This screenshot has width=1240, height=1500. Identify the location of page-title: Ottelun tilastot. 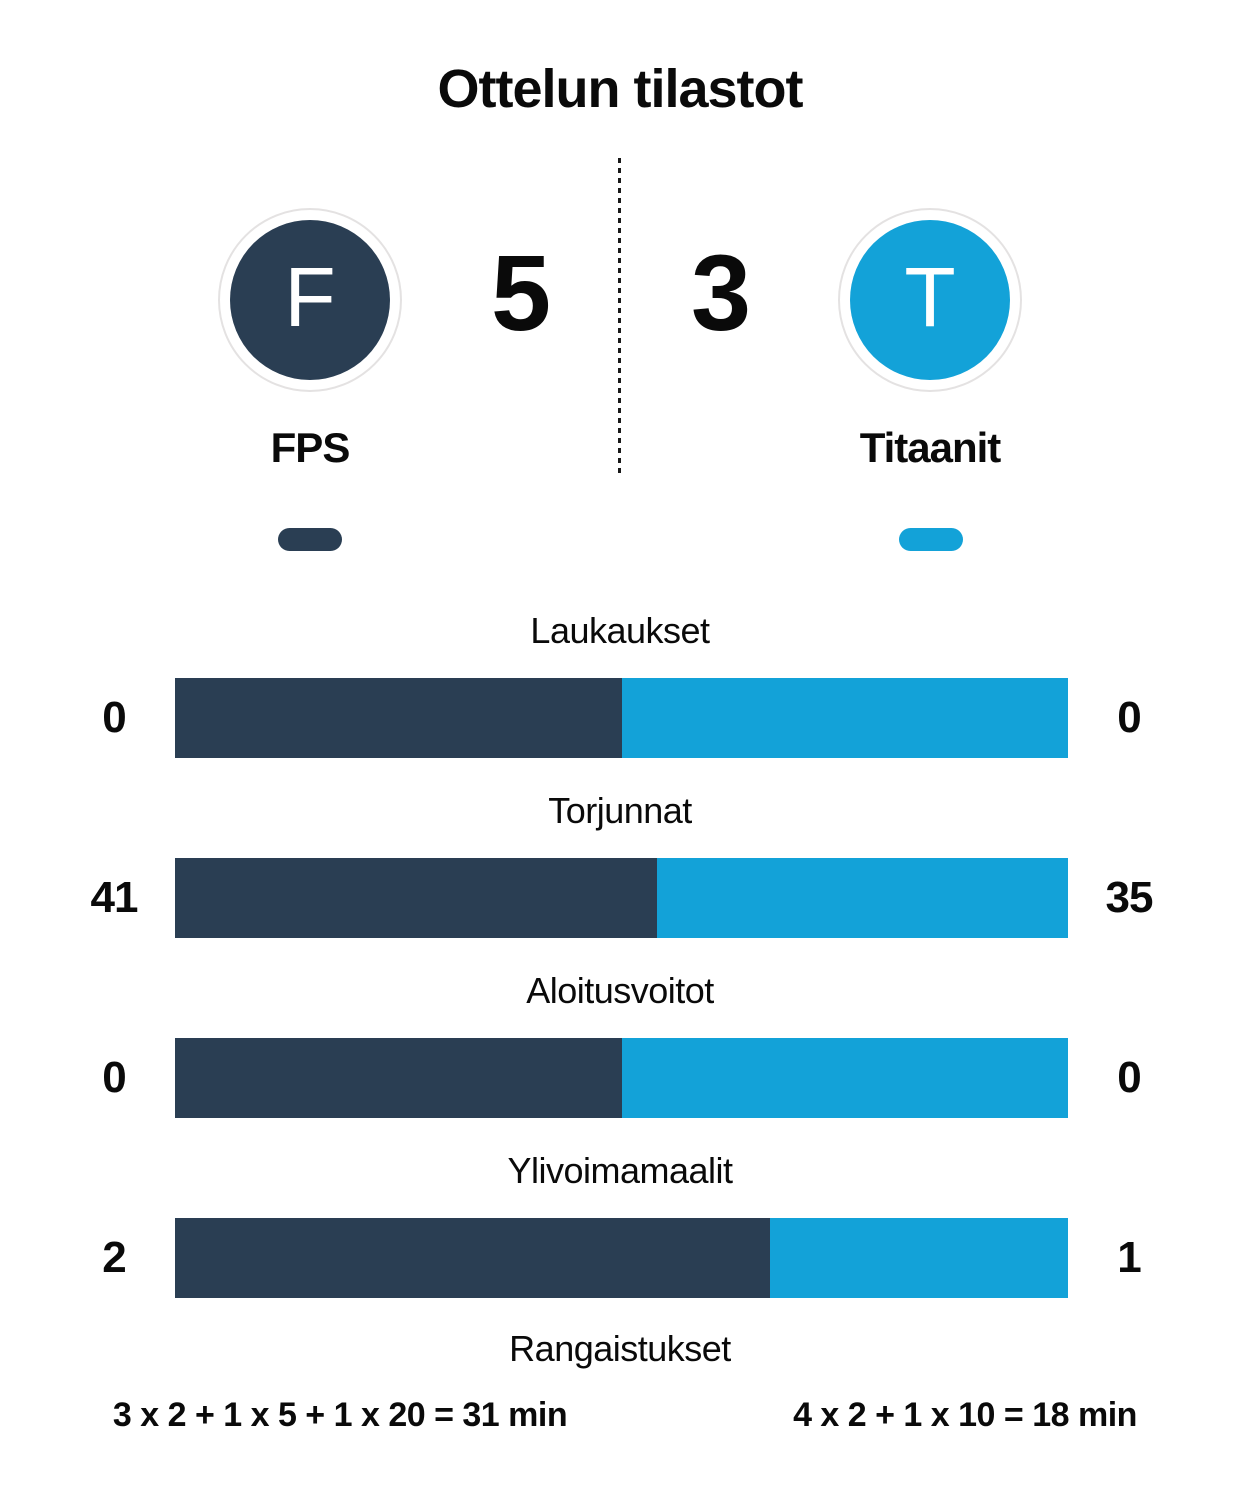
(620, 89).